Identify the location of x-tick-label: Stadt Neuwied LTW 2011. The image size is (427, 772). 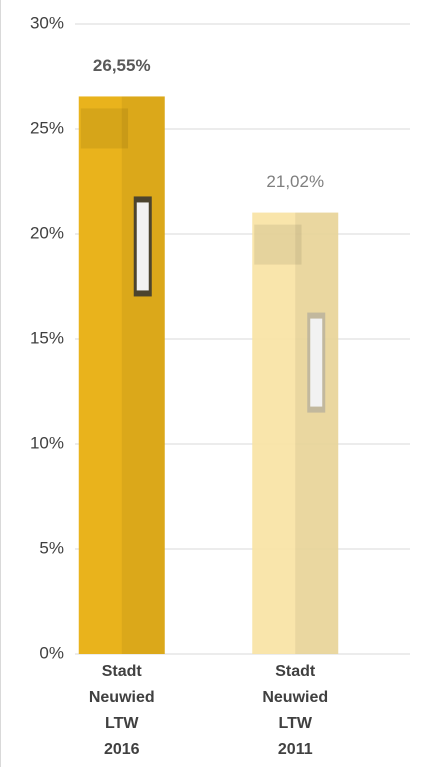
(295, 710).